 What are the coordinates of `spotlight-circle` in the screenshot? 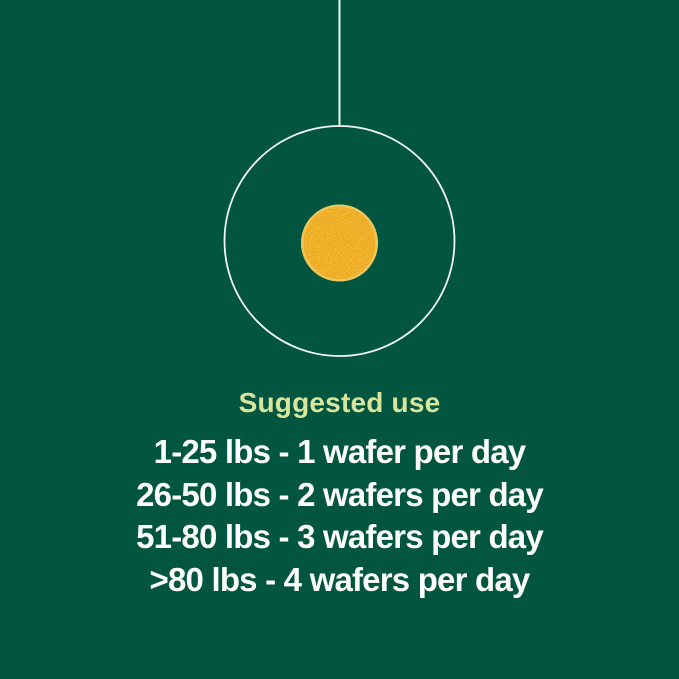 It's located at (339, 241).